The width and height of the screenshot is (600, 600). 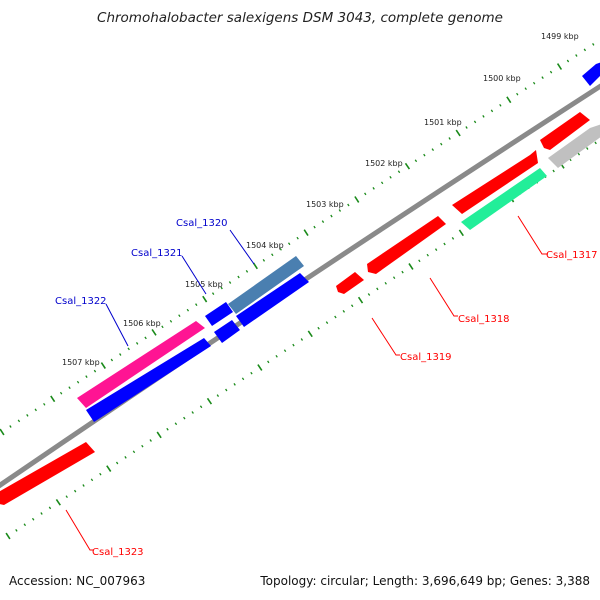 What do you see at coordinates (227, 331) in the screenshot?
I see `gene-feature-blue-small` at bounding box center [227, 331].